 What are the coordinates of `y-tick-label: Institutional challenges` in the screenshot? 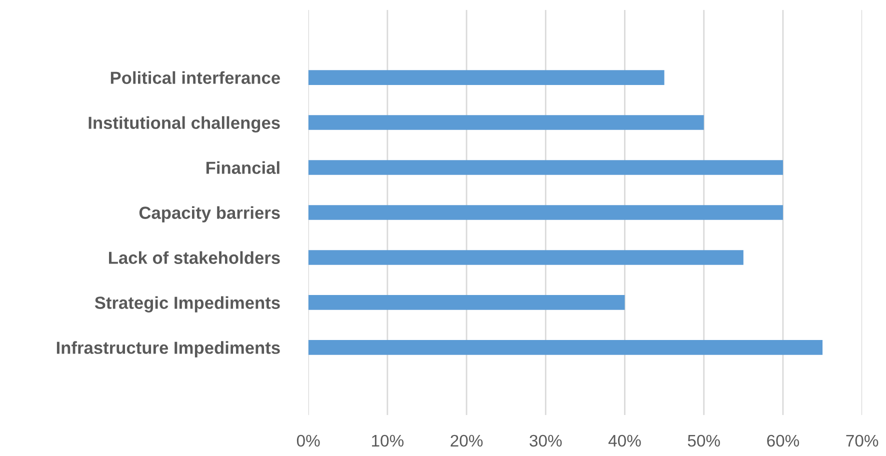 It's located at (184, 124).